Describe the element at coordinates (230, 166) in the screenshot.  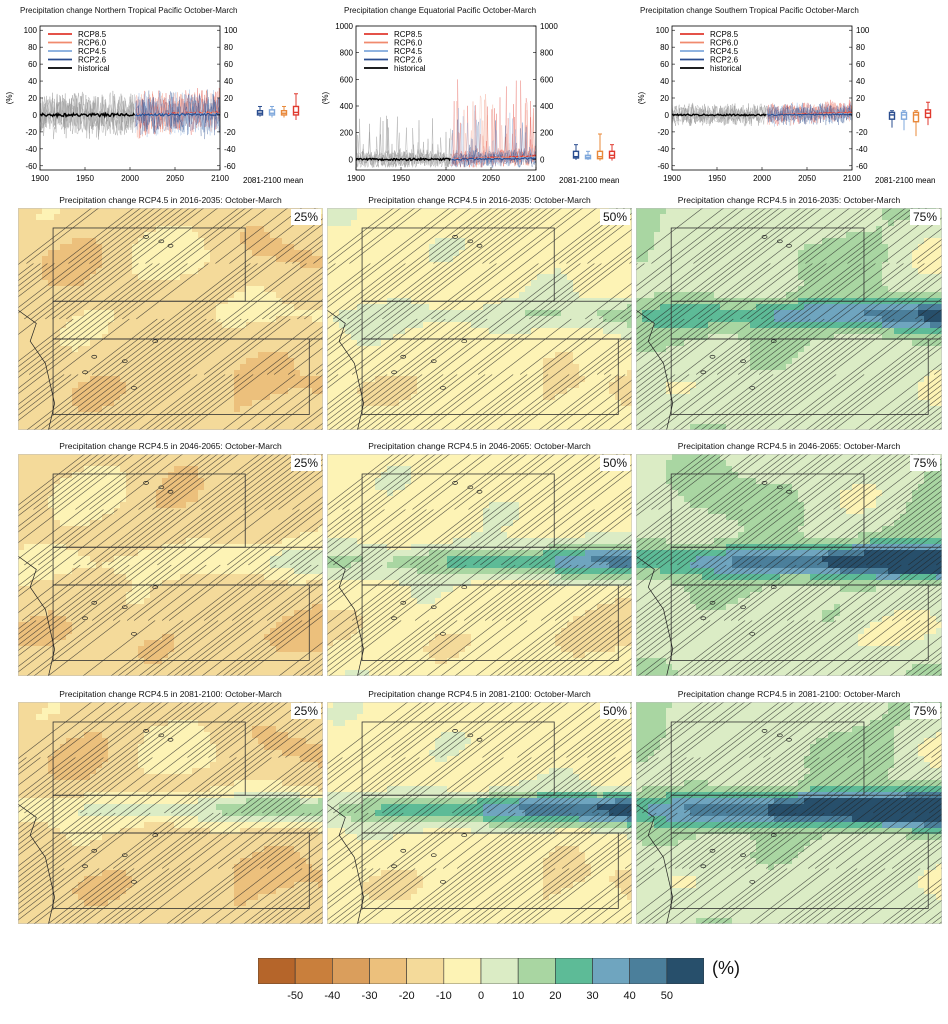
I see `y-tick-label: -60` at that location.